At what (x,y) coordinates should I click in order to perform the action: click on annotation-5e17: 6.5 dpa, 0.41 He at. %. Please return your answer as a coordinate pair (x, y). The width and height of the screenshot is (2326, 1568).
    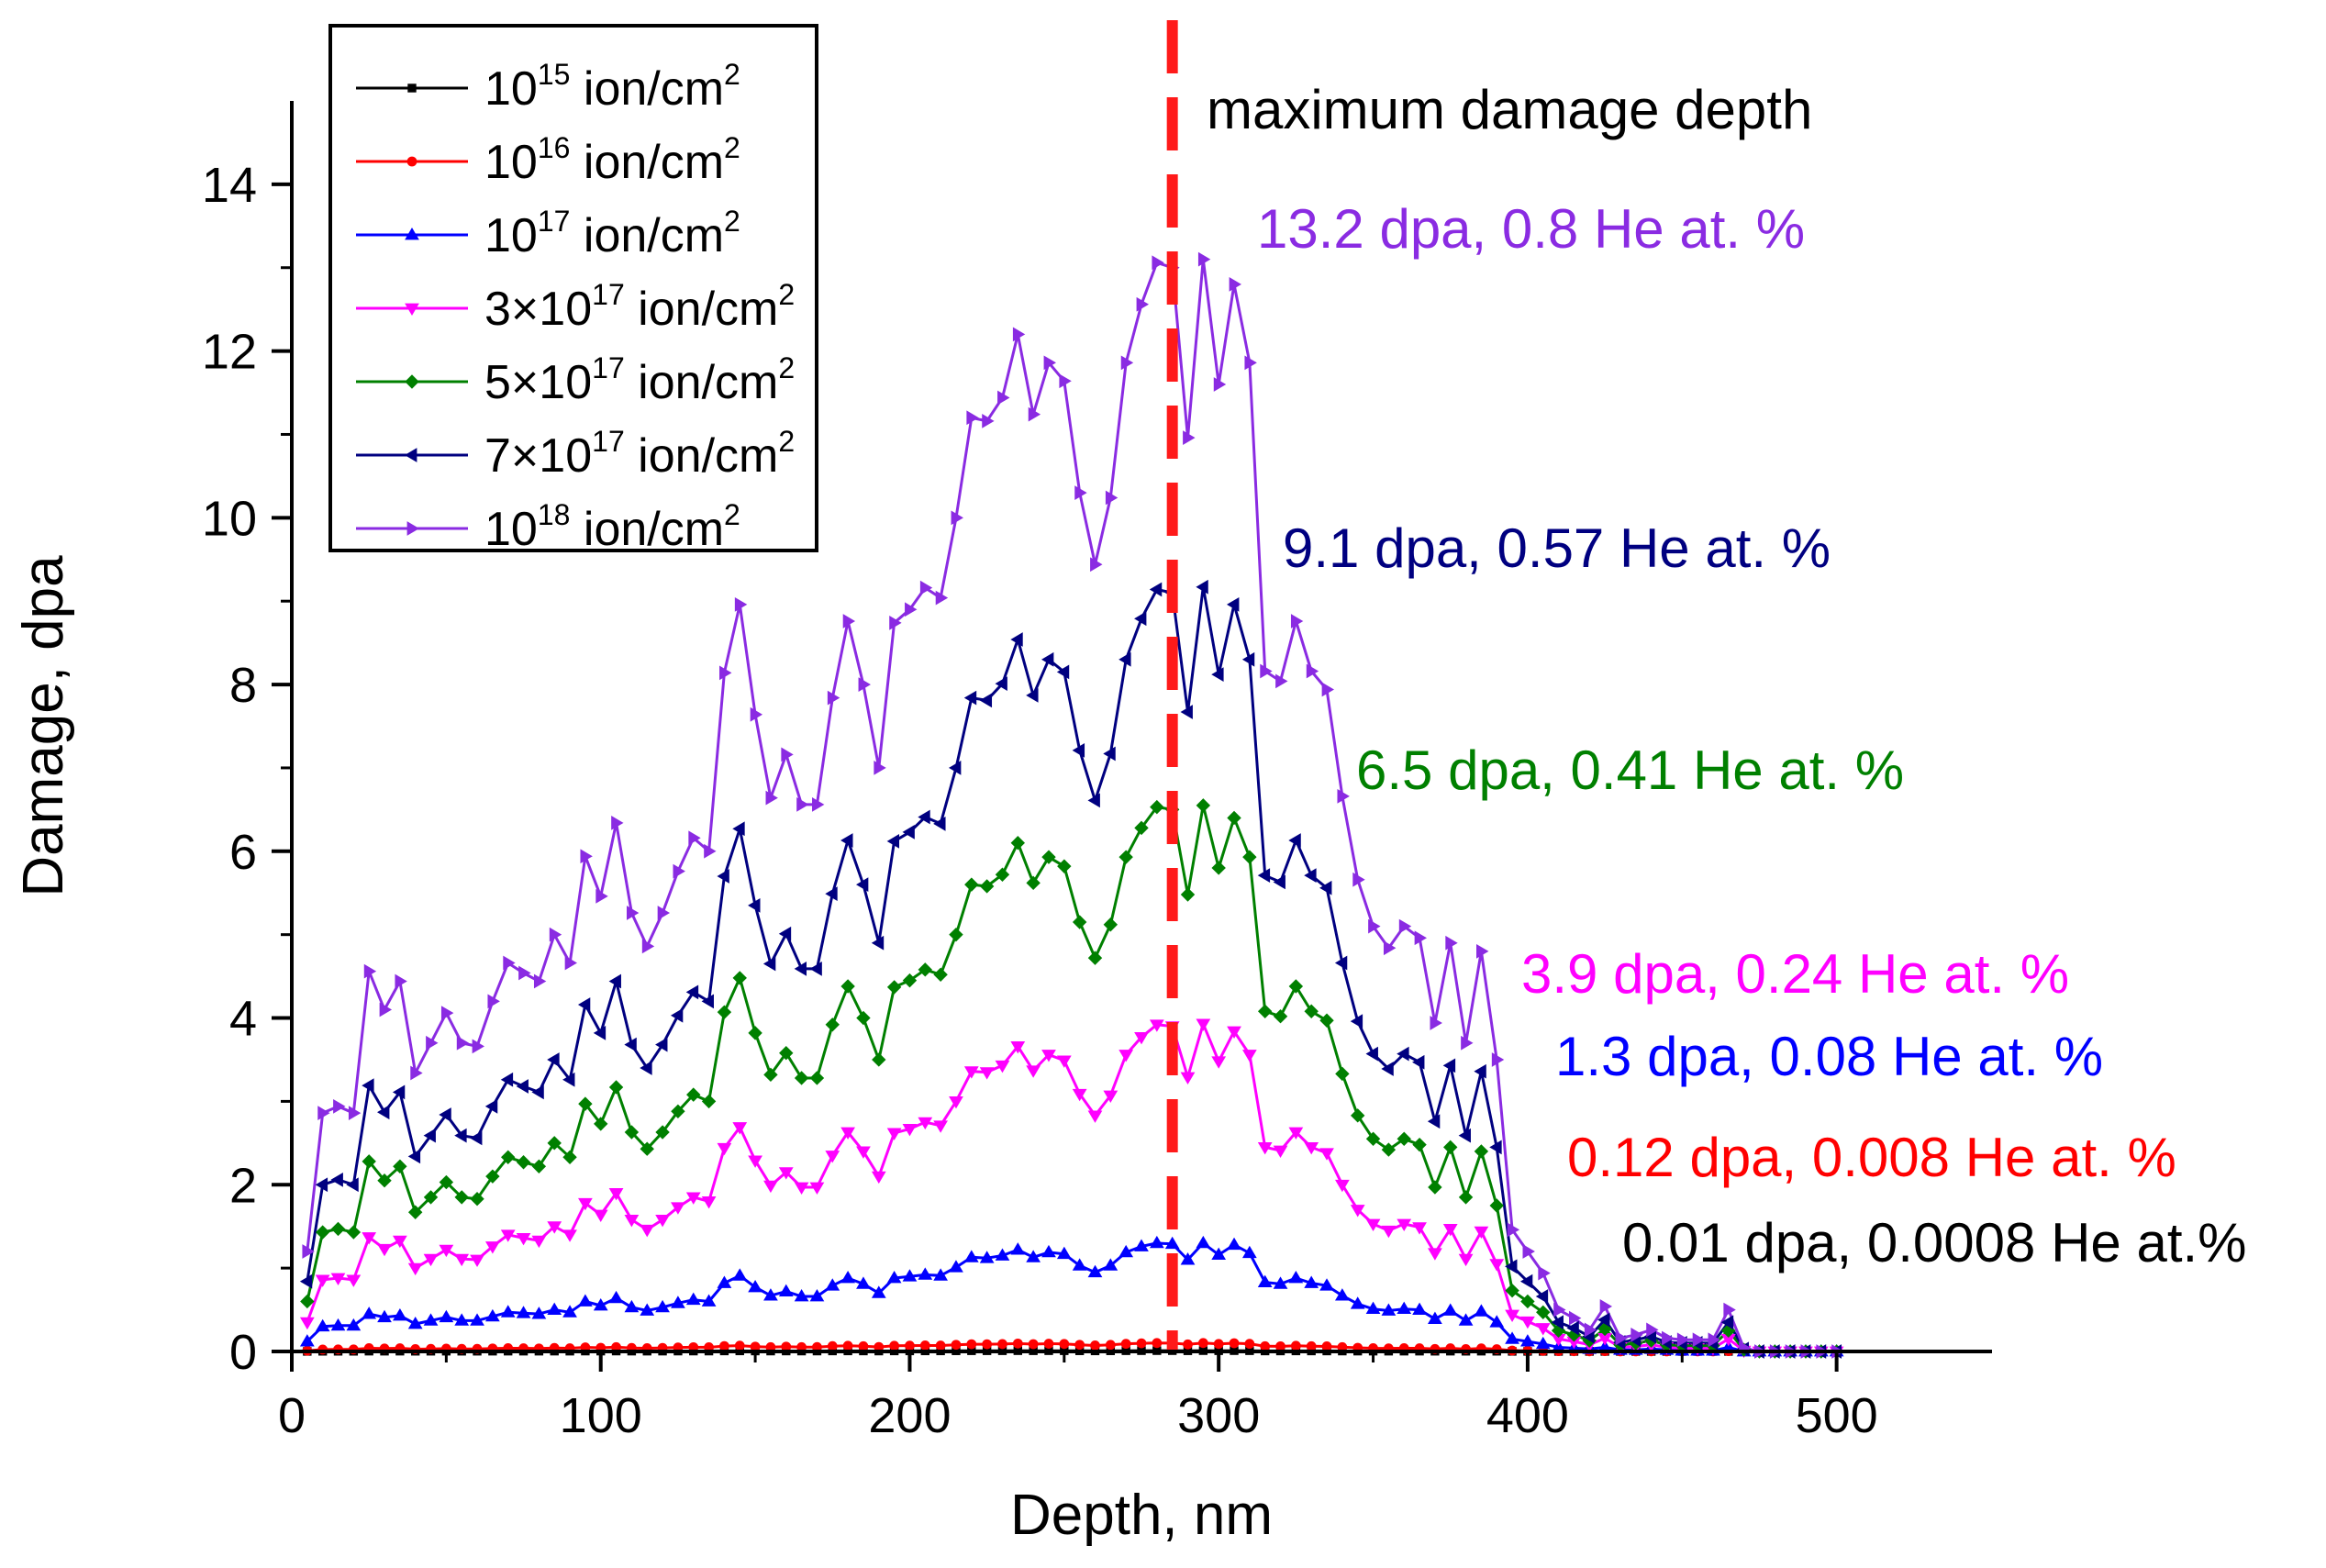
    Looking at the image, I should click on (1630, 770).